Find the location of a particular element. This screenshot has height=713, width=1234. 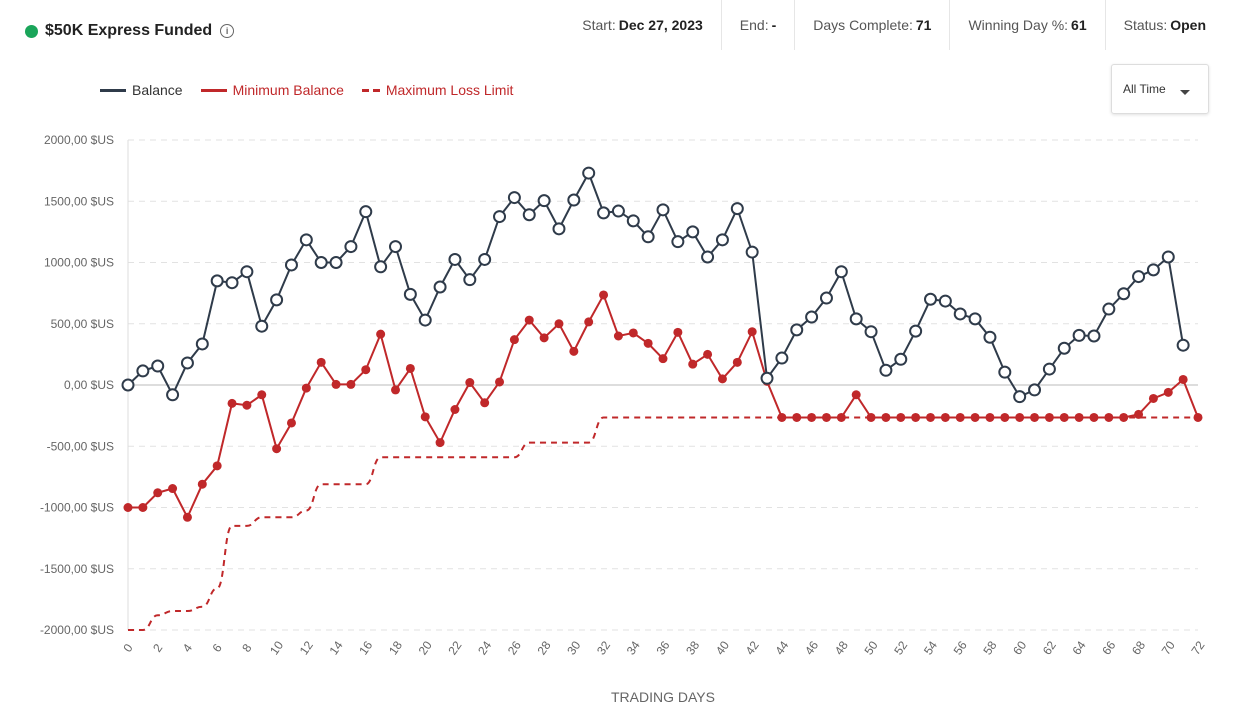

stat-label: End: is located at coordinates (754, 25).